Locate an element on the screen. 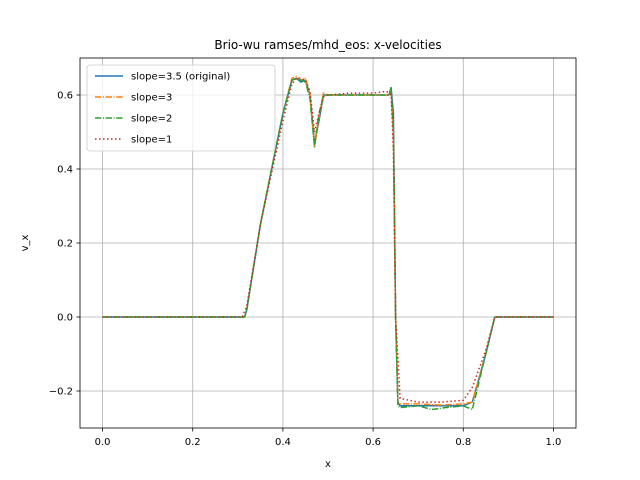  x-axis-label: x is located at coordinates (328, 464).